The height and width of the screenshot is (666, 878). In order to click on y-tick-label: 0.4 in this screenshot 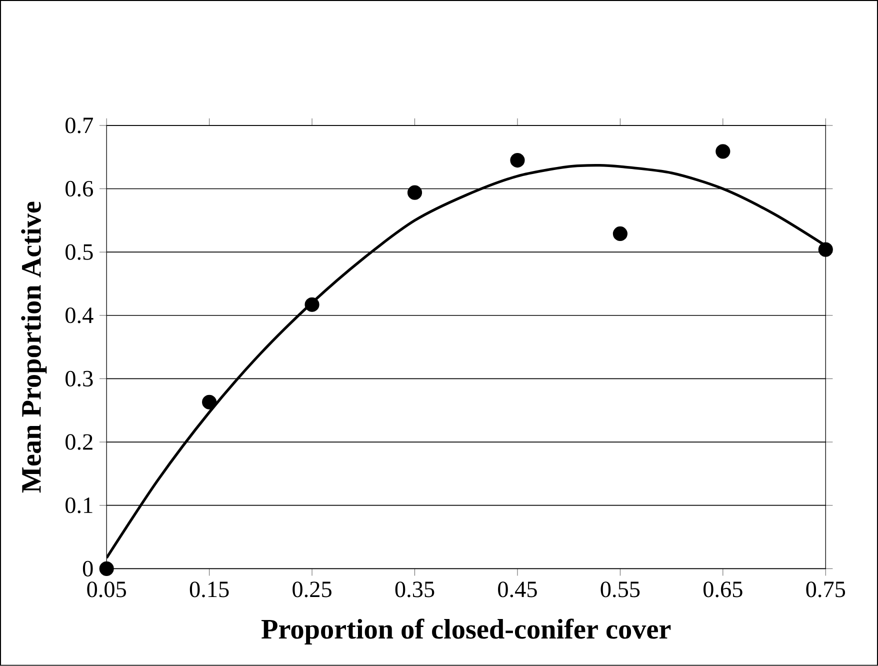, I will do `click(80, 316)`.